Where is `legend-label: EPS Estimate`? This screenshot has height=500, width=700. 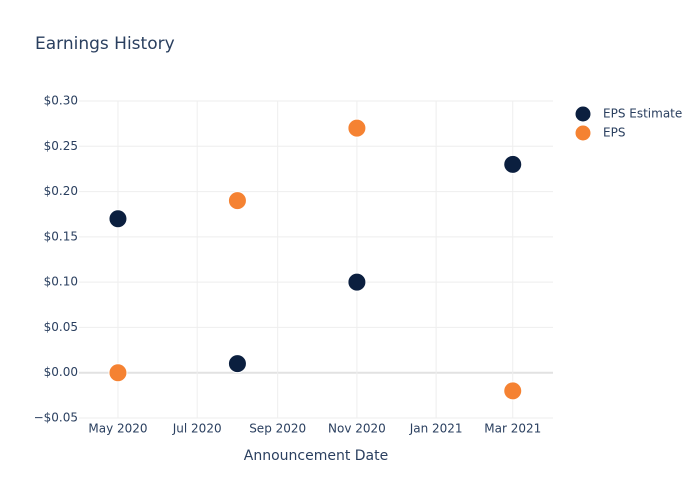 legend-label: EPS Estimate is located at coordinates (642, 114).